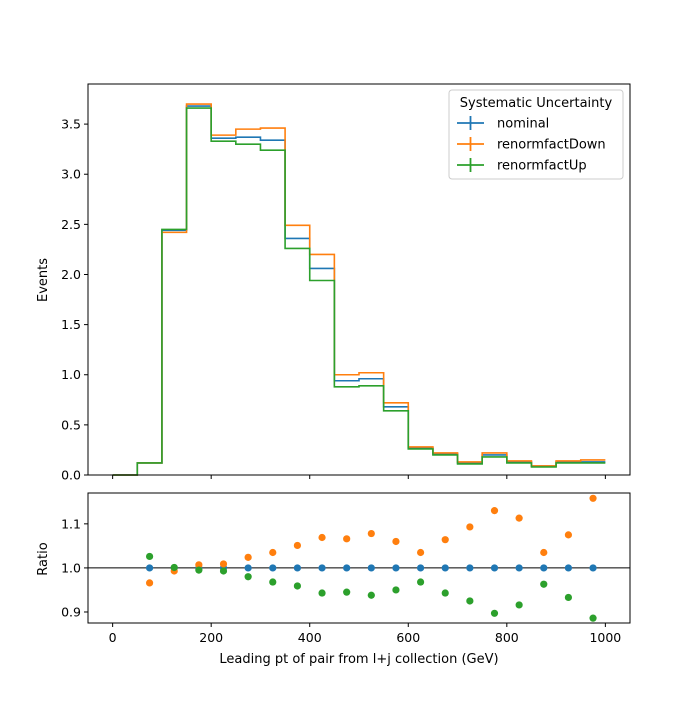 The height and width of the screenshot is (704, 700). Describe the element at coordinates (113, 637) in the screenshot. I see `ratio-x-tick-label: 0` at that location.